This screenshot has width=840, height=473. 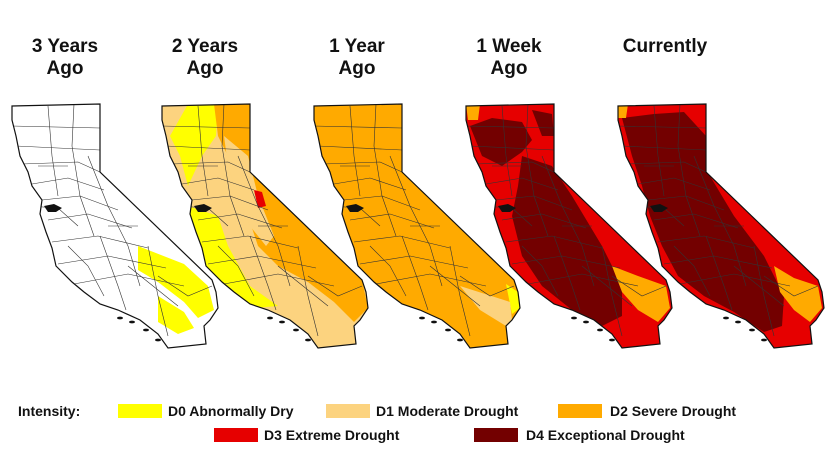 I want to click on region-d4-central, so click(x=567, y=241).